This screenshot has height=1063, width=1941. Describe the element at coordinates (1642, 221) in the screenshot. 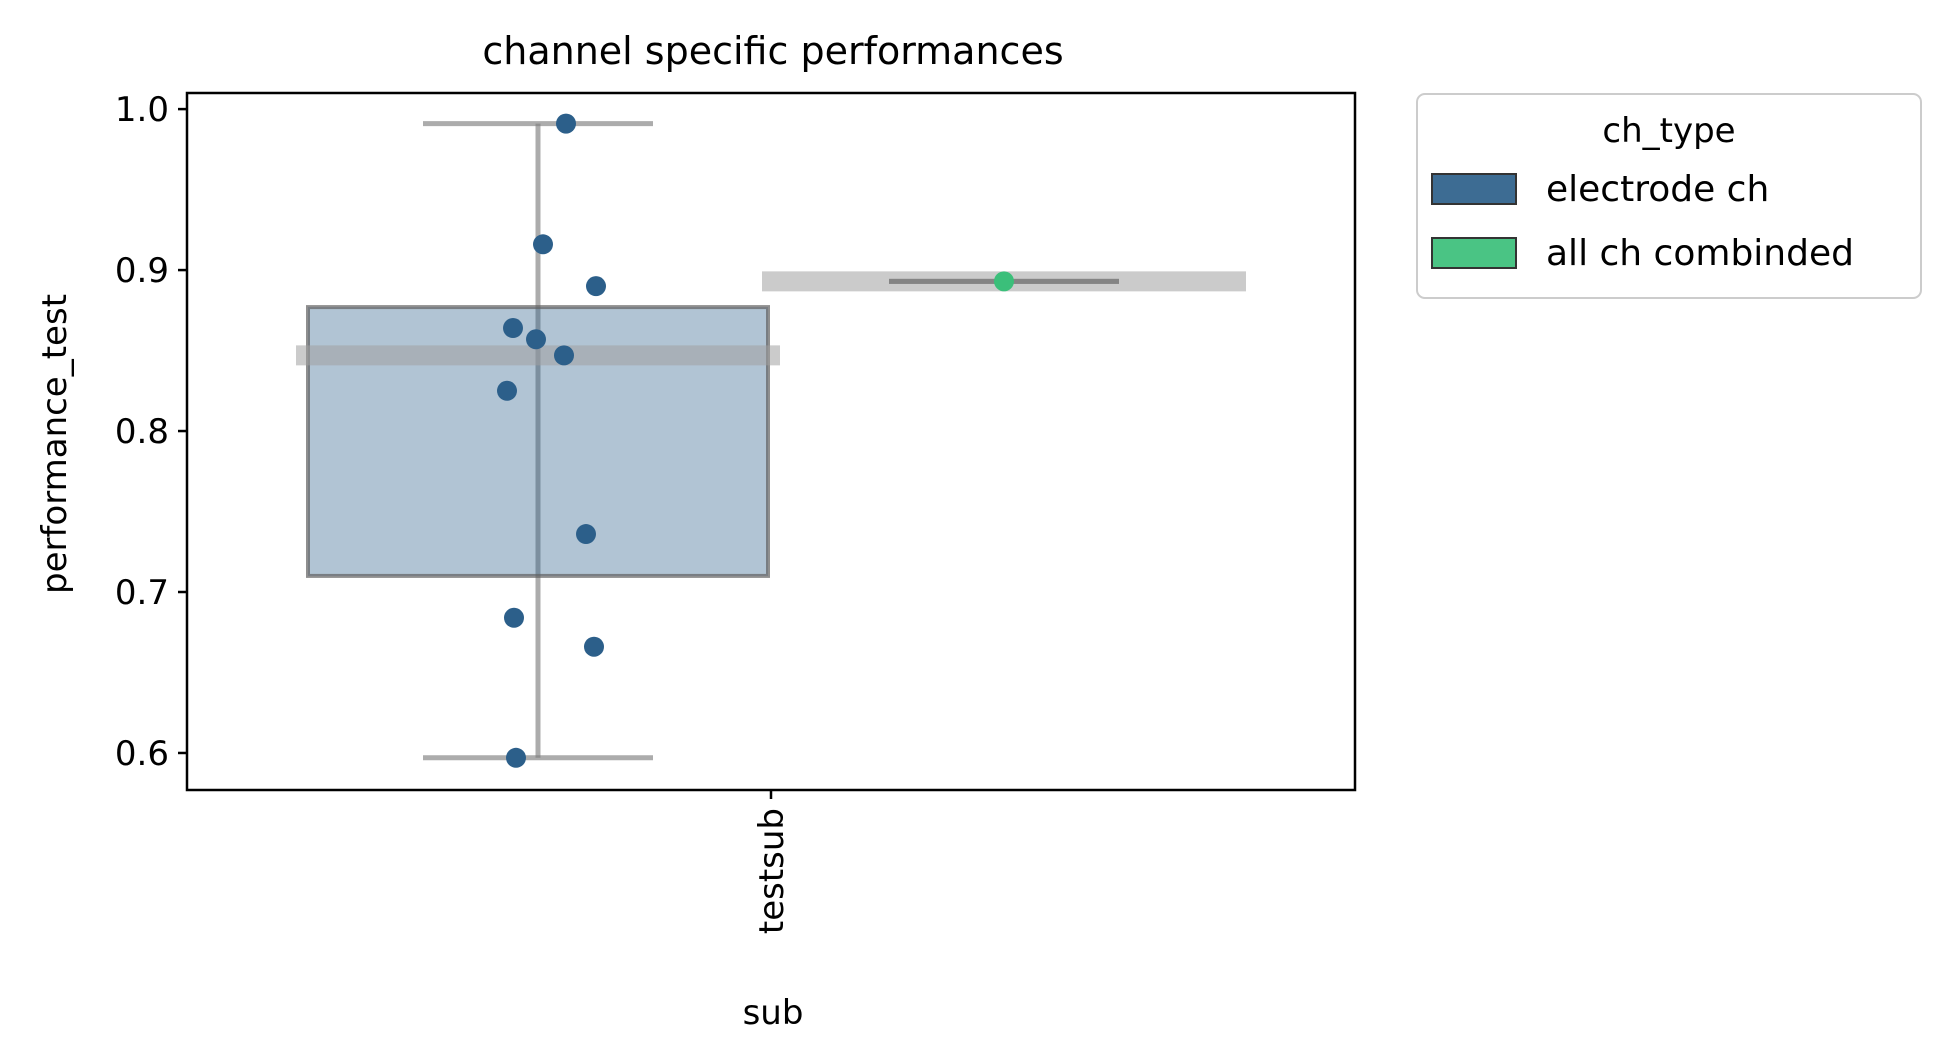

I see `legend-entries: electrode ch all ch combinded` at that location.